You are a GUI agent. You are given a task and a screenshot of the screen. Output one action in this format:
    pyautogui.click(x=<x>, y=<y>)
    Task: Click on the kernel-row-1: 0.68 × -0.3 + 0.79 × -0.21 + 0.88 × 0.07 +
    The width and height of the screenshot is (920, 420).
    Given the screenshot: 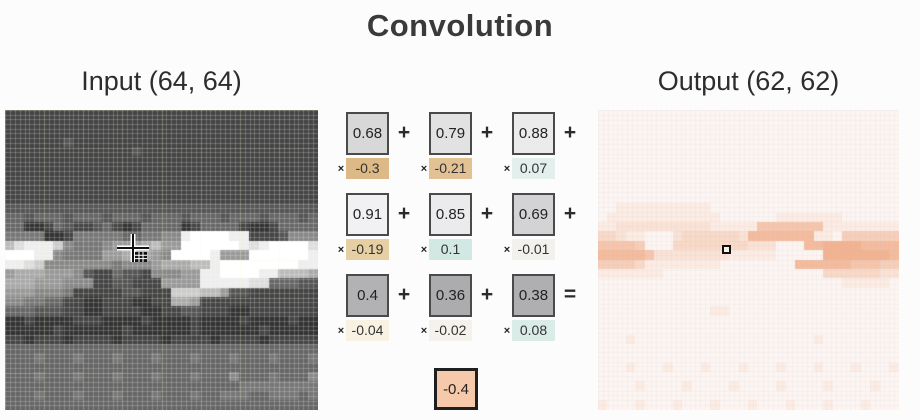 What is the action you would take?
    pyautogui.click(x=460, y=145)
    